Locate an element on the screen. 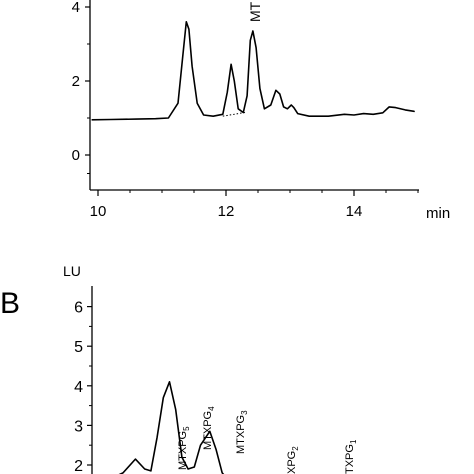 Image resolution: width=474 pixels, height=474 pixels. panel-a-y-tick-label: 2 is located at coordinates (76, 81).